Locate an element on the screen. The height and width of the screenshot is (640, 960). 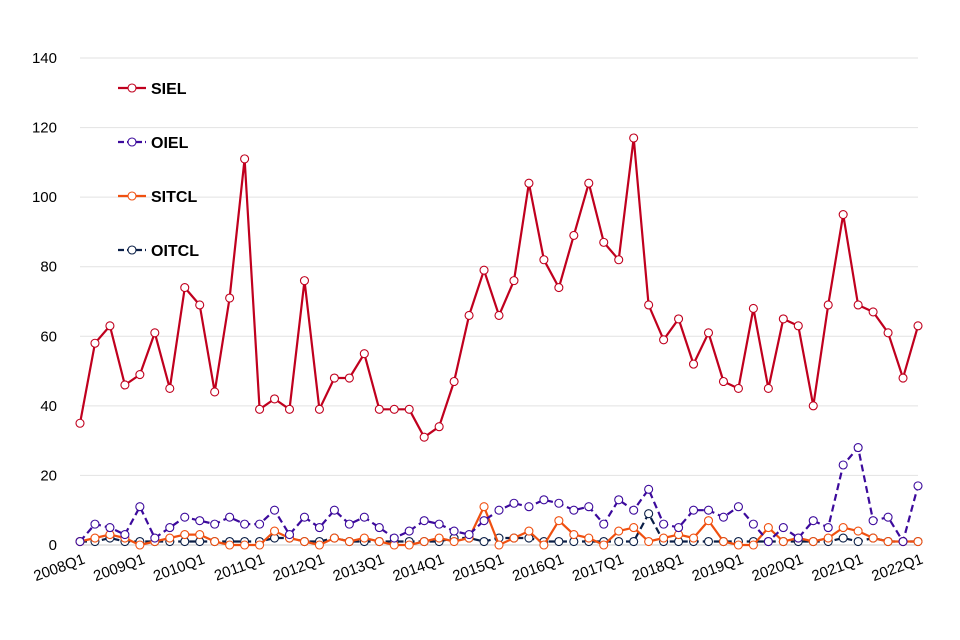
x-tick-label: 2022Q1 is located at coordinates (897, 568).